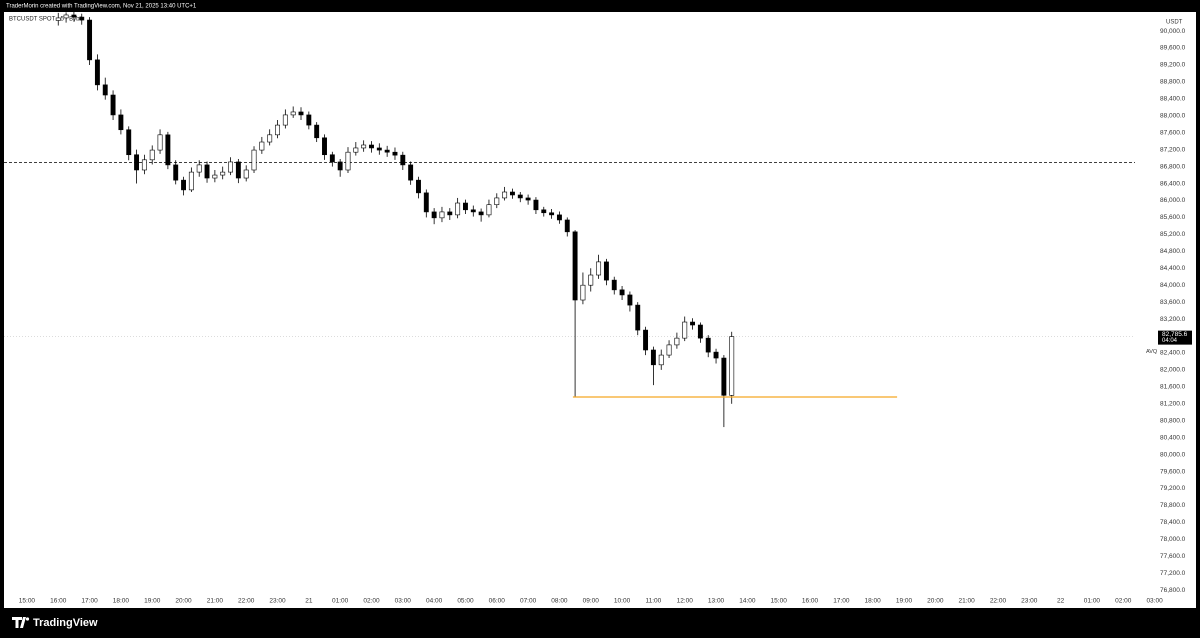 The width and height of the screenshot is (1200, 638). Describe the element at coordinates (591, 601) in the screenshot. I see `x-tick-label: 09:00` at that location.